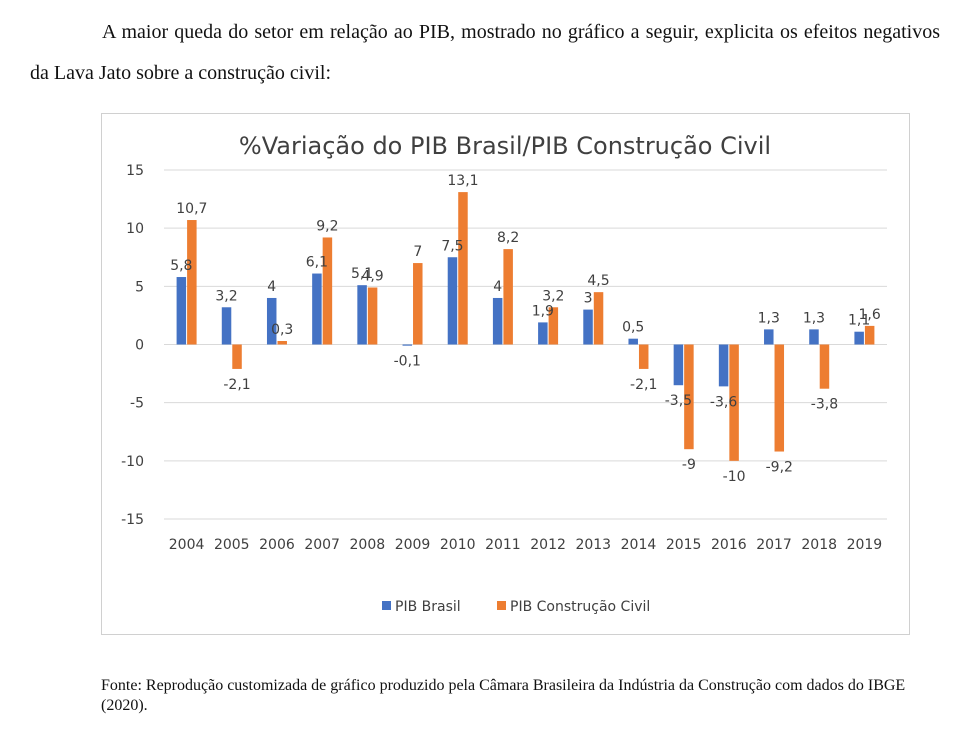 Image resolution: width=960 pixels, height=730 pixels. What do you see at coordinates (327, 291) in the screenshot?
I see `bar-pib-construcao-2007` at bounding box center [327, 291].